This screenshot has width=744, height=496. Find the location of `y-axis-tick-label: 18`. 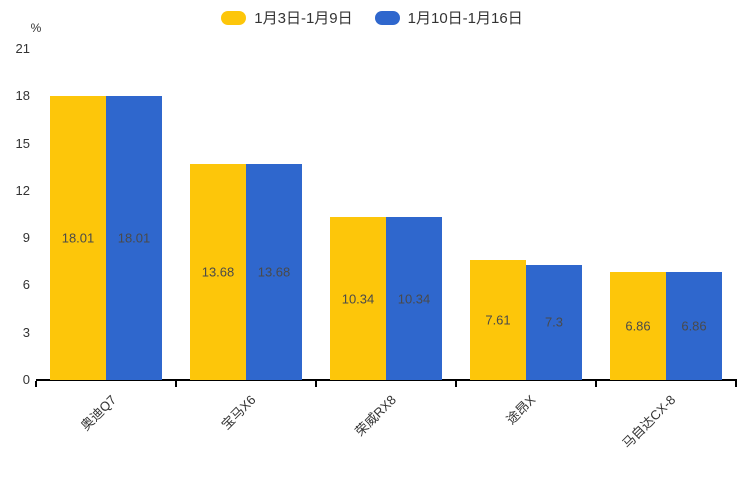

y-axis-tick-label: 18 is located at coordinates (22, 96).